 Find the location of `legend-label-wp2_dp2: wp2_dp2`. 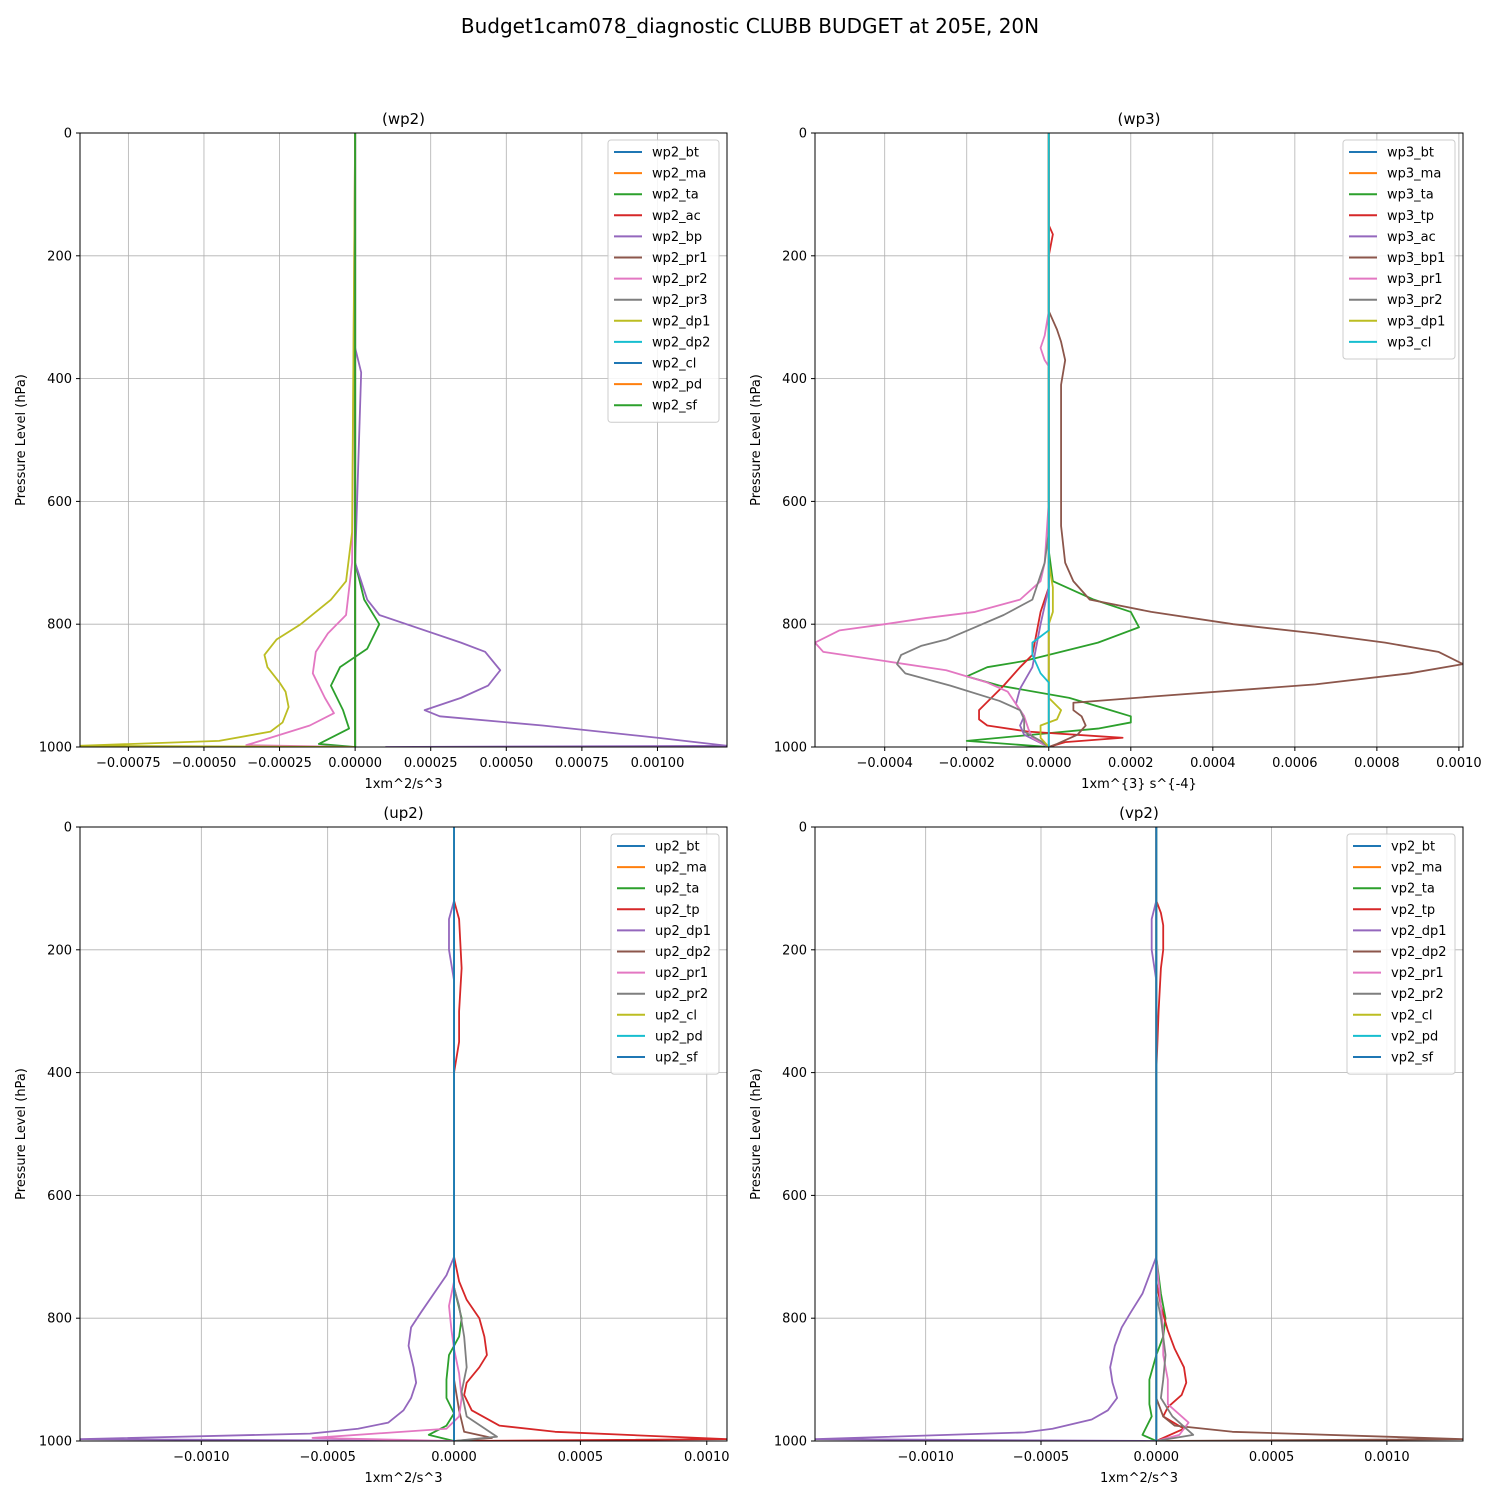

legend-label-wp2_dp2: wp2_dp2 is located at coordinates (681, 342).